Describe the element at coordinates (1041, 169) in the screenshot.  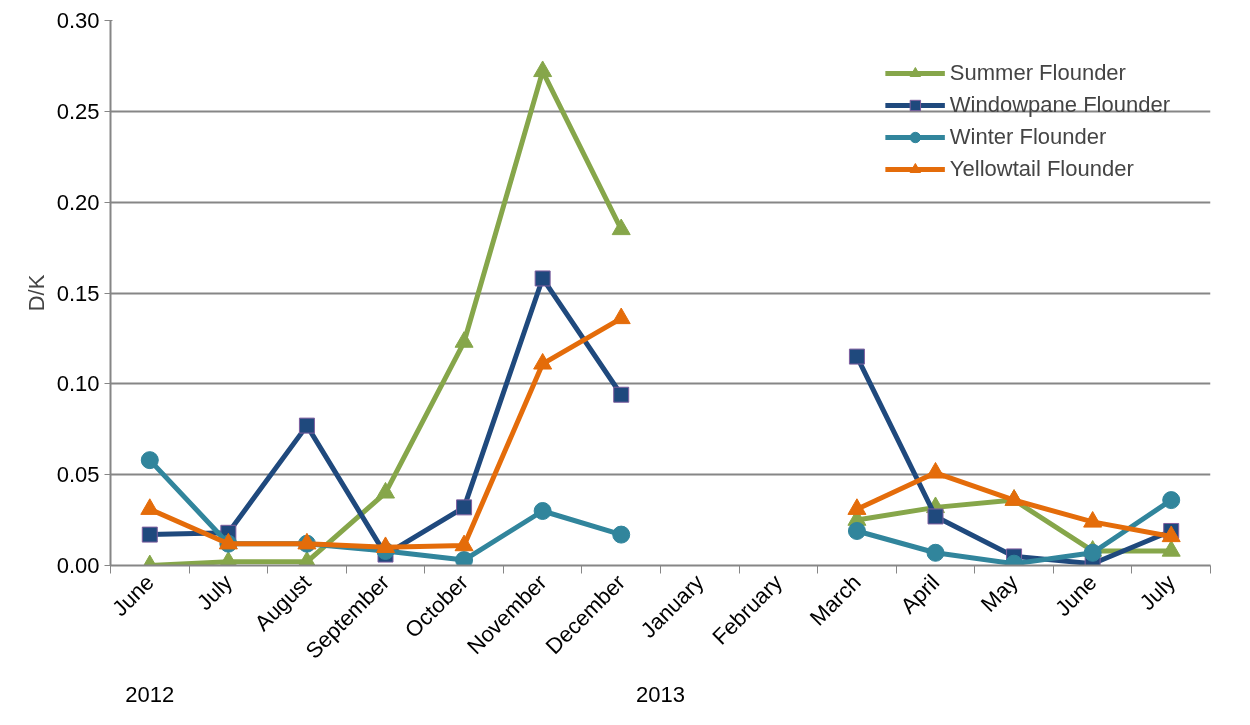
I see `legend-label: Yellowtail Flounder` at that location.